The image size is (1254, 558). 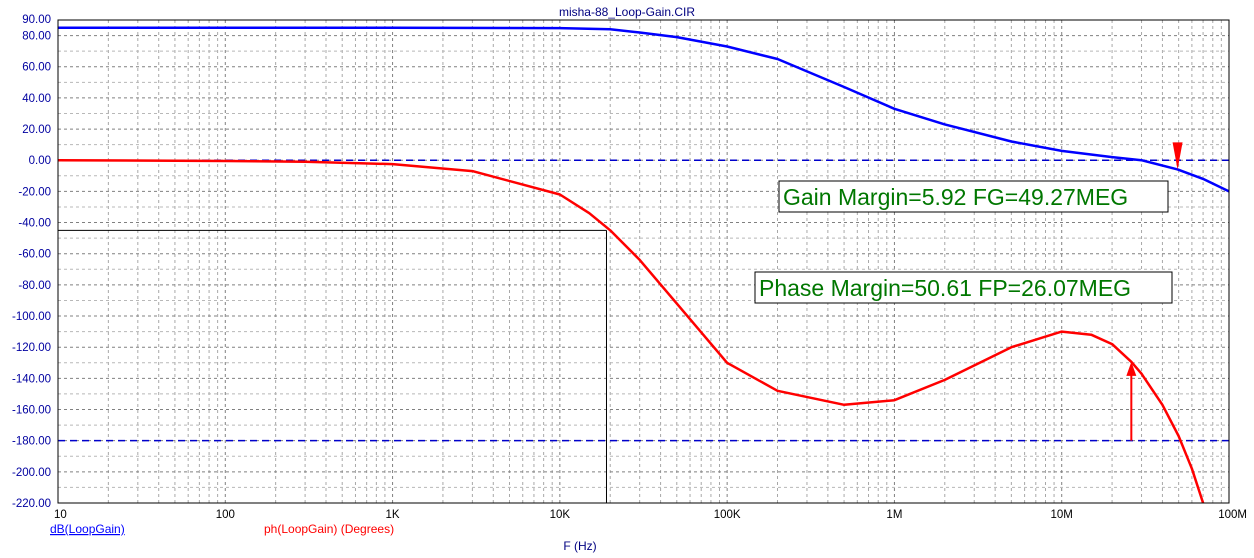 What do you see at coordinates (1177, 156) in the screenshot?
I see `gain-marker-arrow` at bounding box center [1177, 156].